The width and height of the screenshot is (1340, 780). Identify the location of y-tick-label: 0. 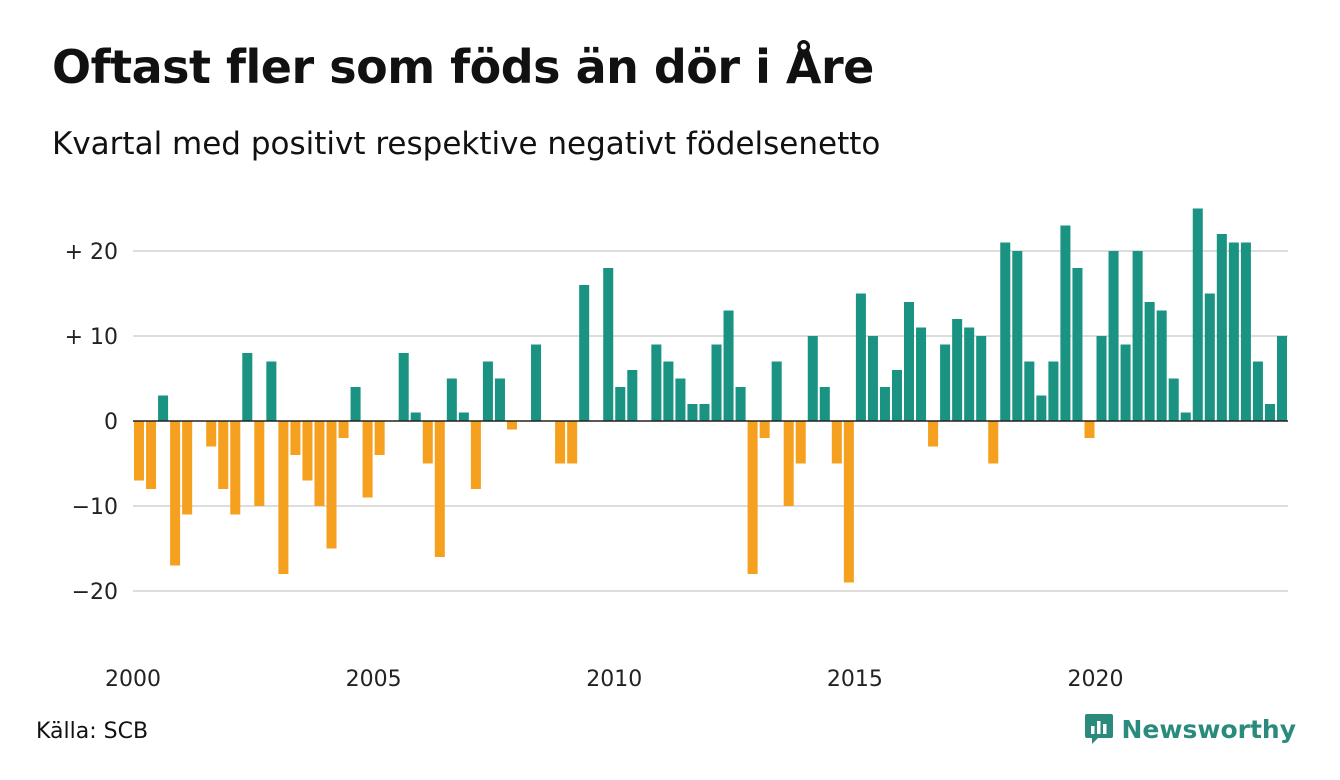
(111, 422).